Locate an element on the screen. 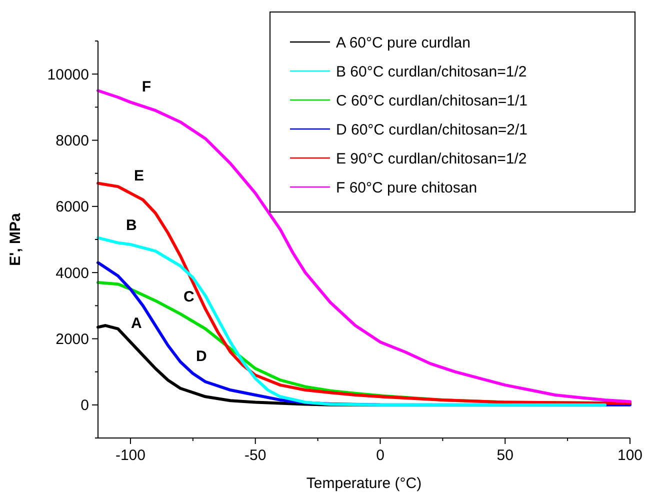 This screenshot has height=498, width=648. x-tick-label: -100 is located at coordinates (130, 455).